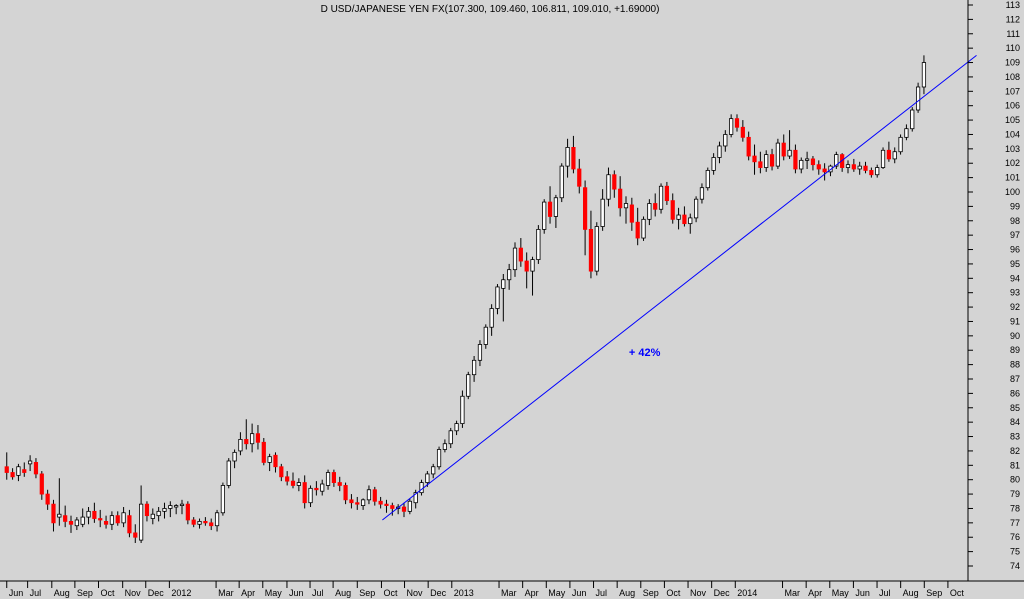 This screenshot has height=599, width=1024. Describe the element at coordinates (390, 593) in the screenshot. I see `x-tick-label: Oct` at that location.